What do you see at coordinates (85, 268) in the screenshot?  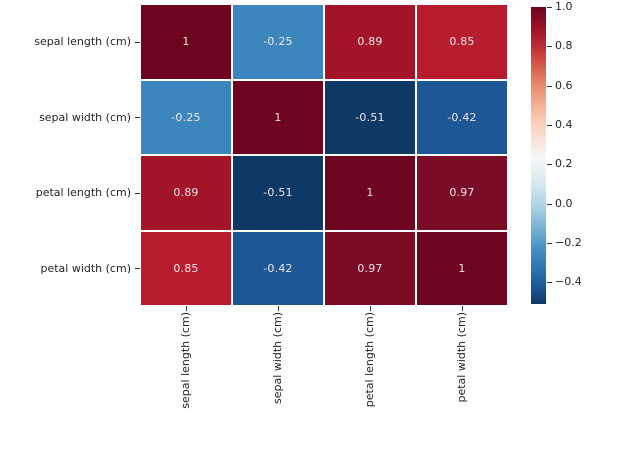 I see `y-axis-label: petal width (cm)` at bounding box center [85, 268].